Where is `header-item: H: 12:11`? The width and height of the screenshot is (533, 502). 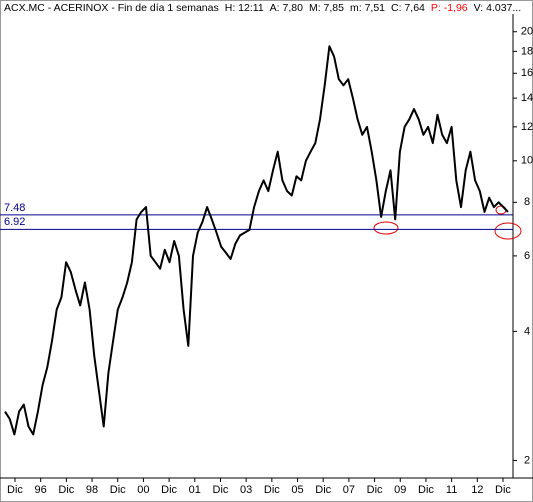 header-item: H: 12:11 is located at coordinates (244, 8).